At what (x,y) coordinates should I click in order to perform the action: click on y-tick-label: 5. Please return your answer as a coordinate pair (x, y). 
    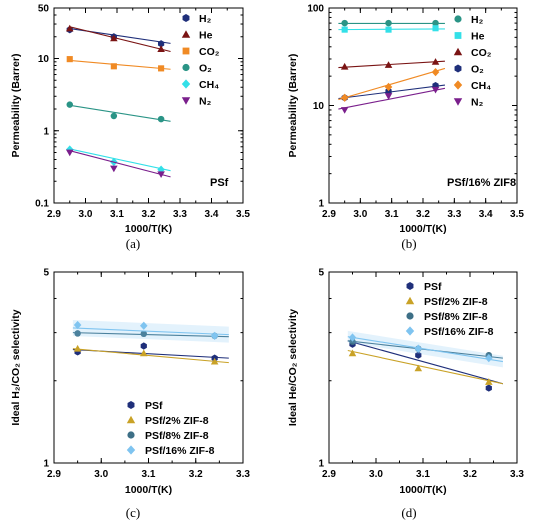
    Looking at the image, I should click on (321, 273).